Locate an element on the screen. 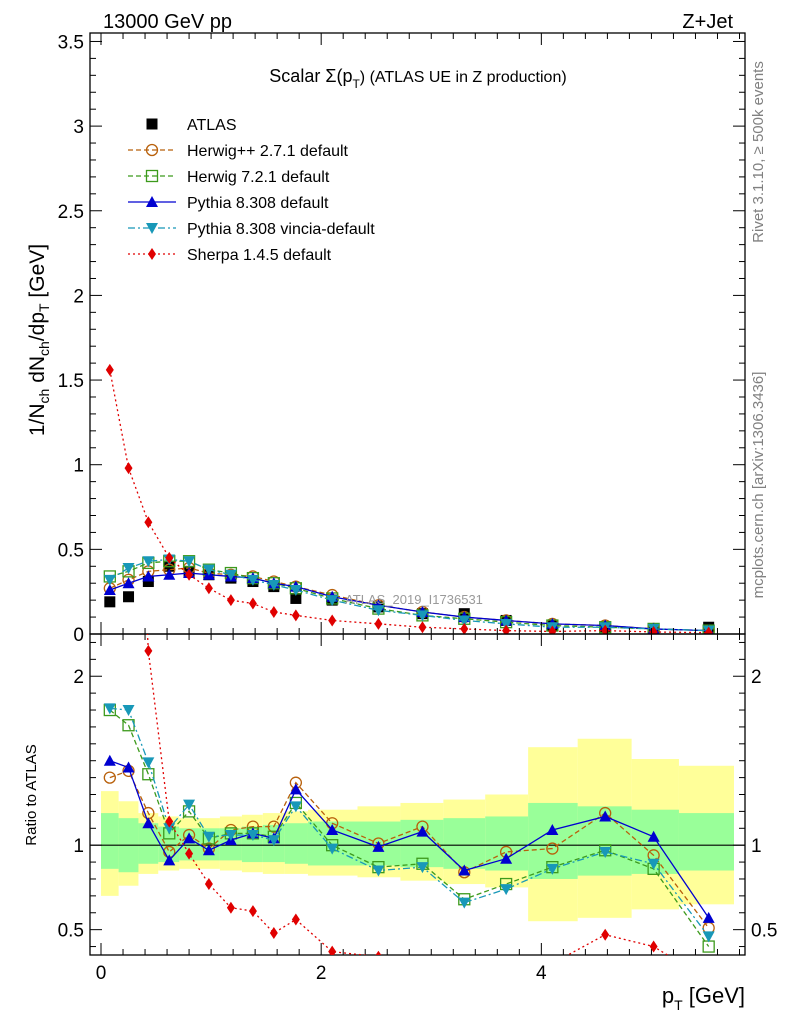  x-tick-label: 2 is located at coordinates (321, 973).